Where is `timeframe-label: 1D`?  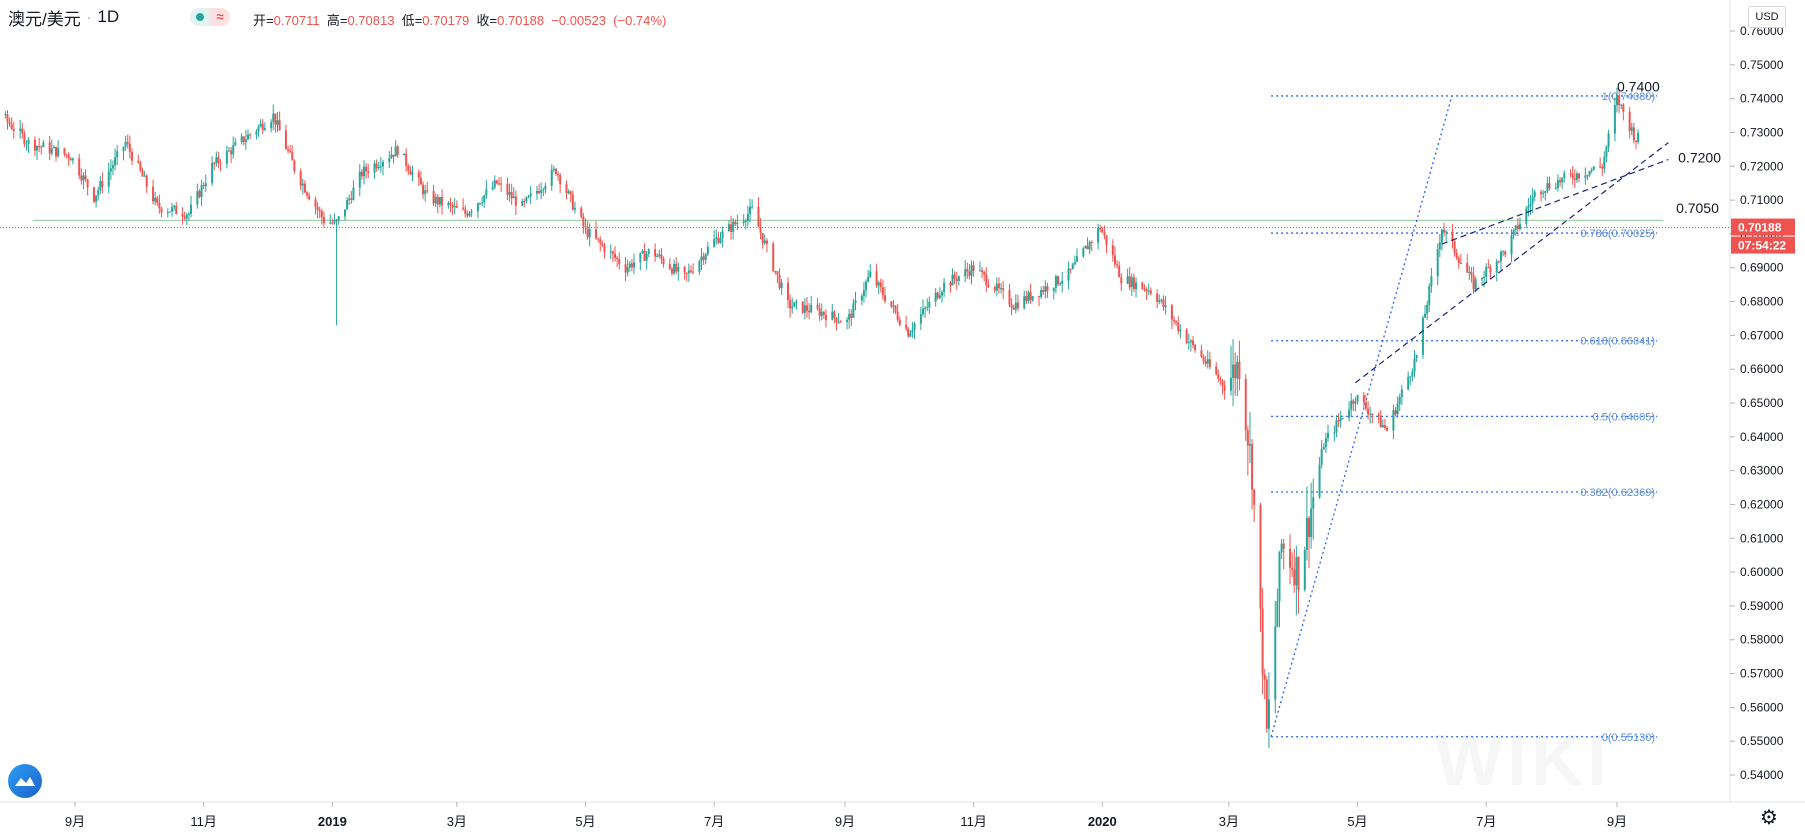 timeframe-label: 1D is located at coordinates (108, 16).